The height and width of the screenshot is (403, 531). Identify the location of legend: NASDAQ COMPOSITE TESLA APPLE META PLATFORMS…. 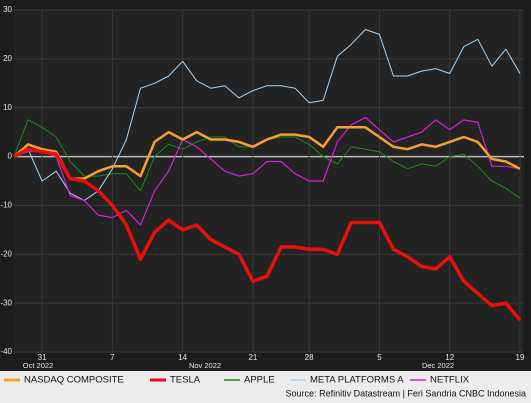
(237, 380).